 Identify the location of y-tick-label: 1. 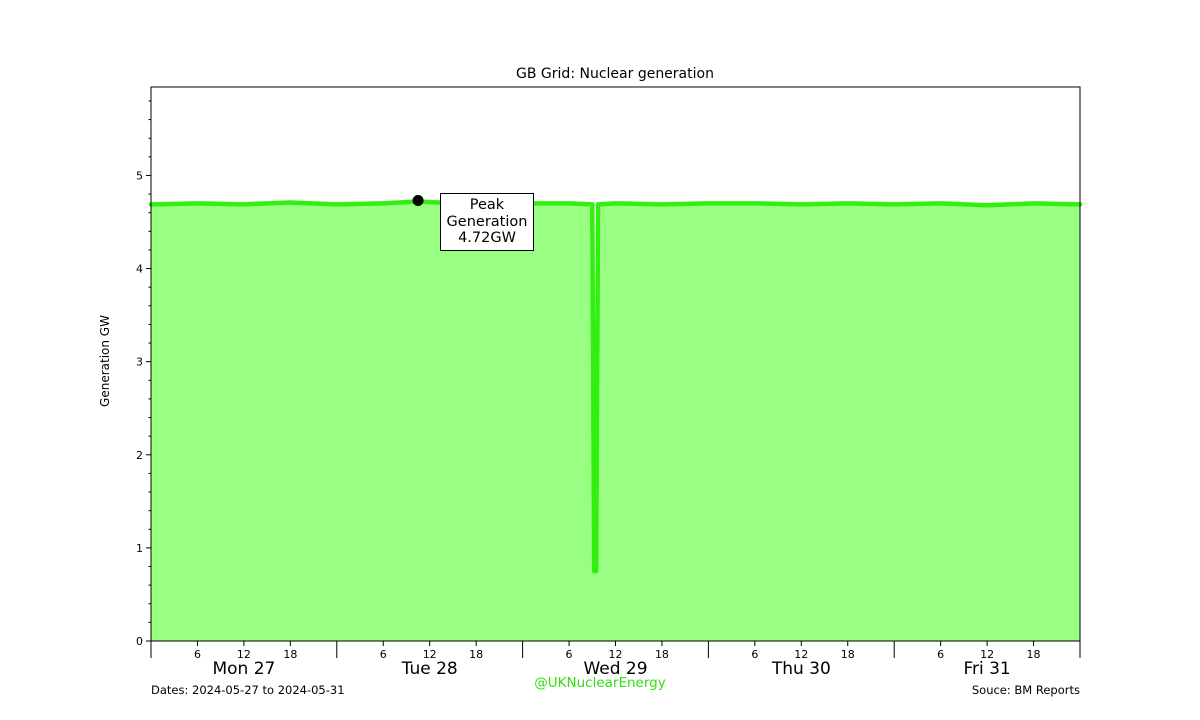
(139, 548).